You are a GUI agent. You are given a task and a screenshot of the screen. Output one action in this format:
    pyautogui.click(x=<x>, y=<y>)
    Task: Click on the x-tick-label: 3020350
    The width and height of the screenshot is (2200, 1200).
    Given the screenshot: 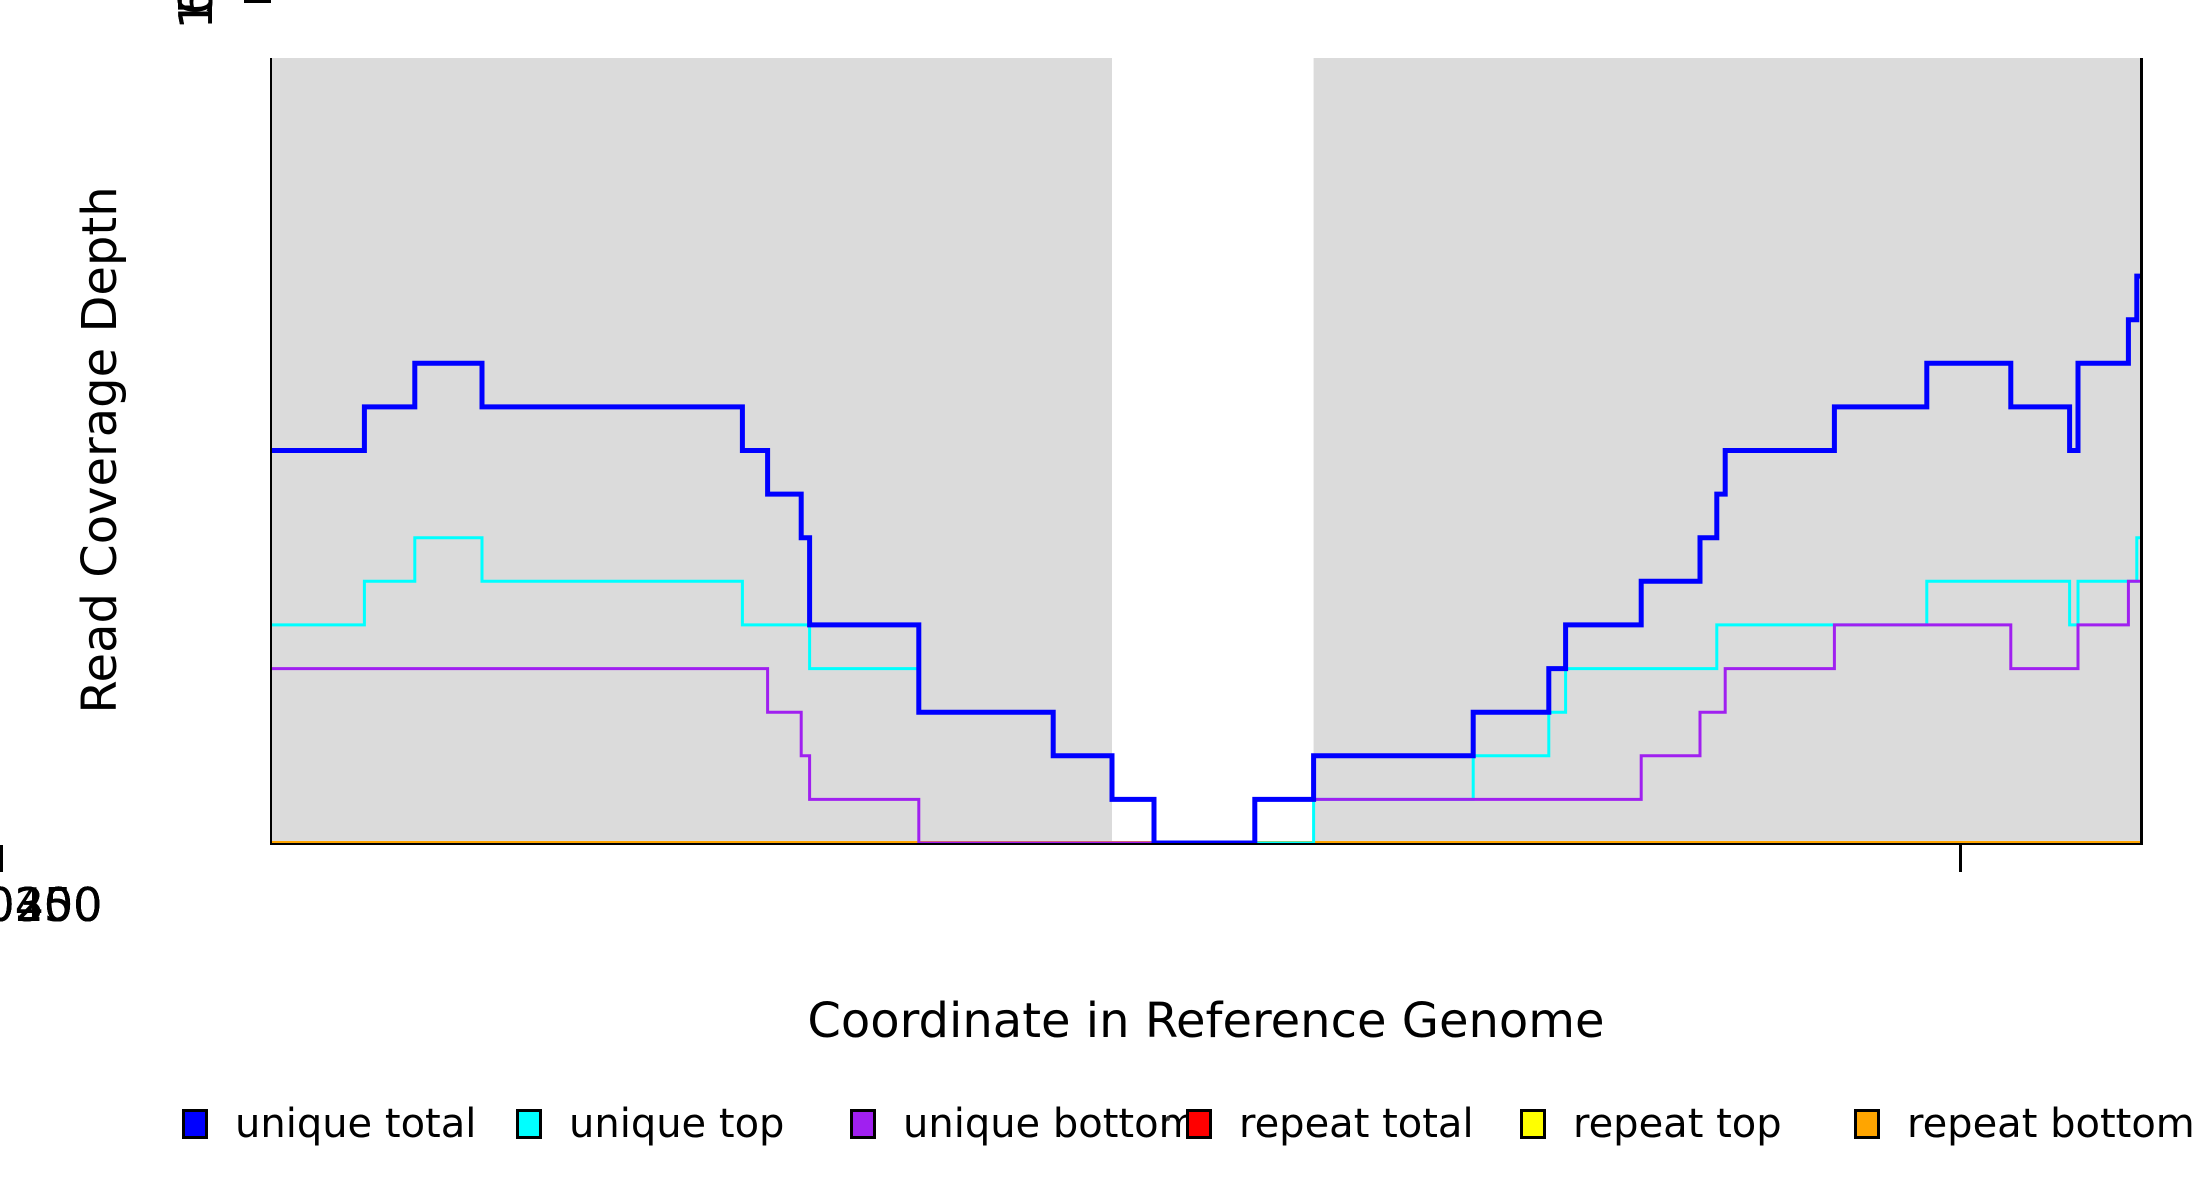 What is the action you would take?
    pyautogui.click(x=51, y=905)
    